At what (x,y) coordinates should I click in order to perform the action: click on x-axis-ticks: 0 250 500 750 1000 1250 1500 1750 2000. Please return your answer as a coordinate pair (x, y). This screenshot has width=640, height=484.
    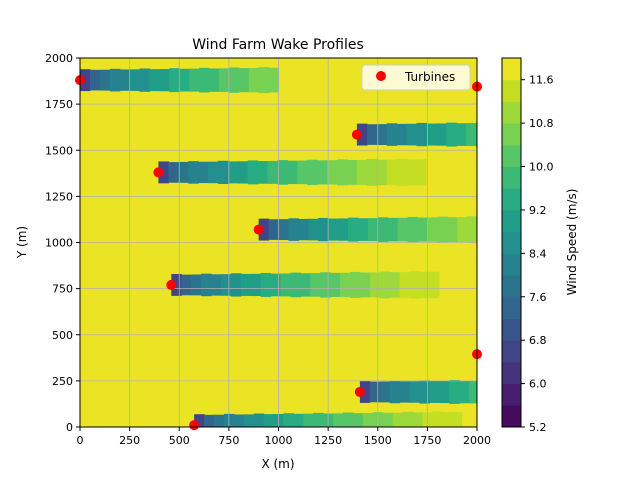
    Looking at the image, I should click on (284, 437).